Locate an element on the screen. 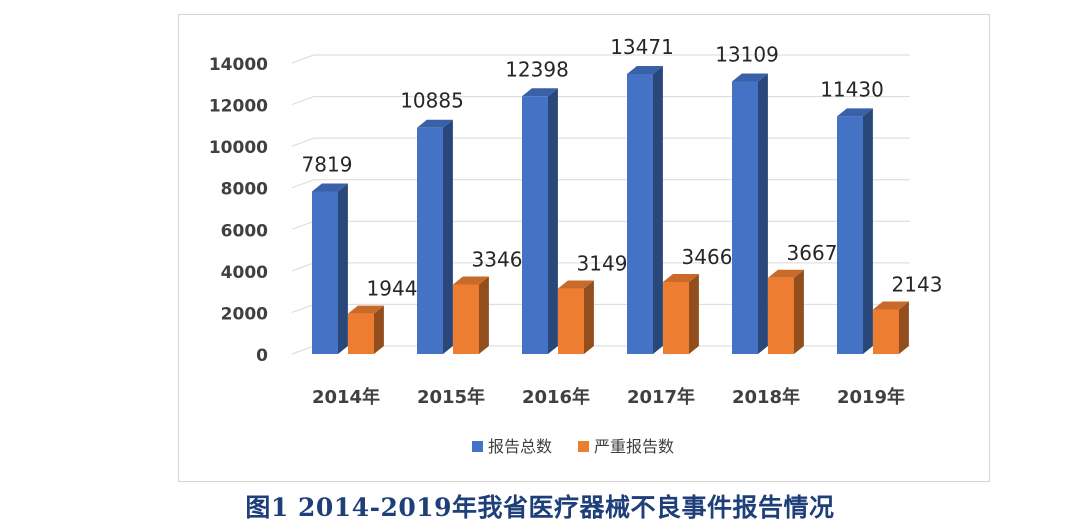 The width and height of the screenshot is (1080, 532). data-label: 1944 is located at coordinates (392, 289).